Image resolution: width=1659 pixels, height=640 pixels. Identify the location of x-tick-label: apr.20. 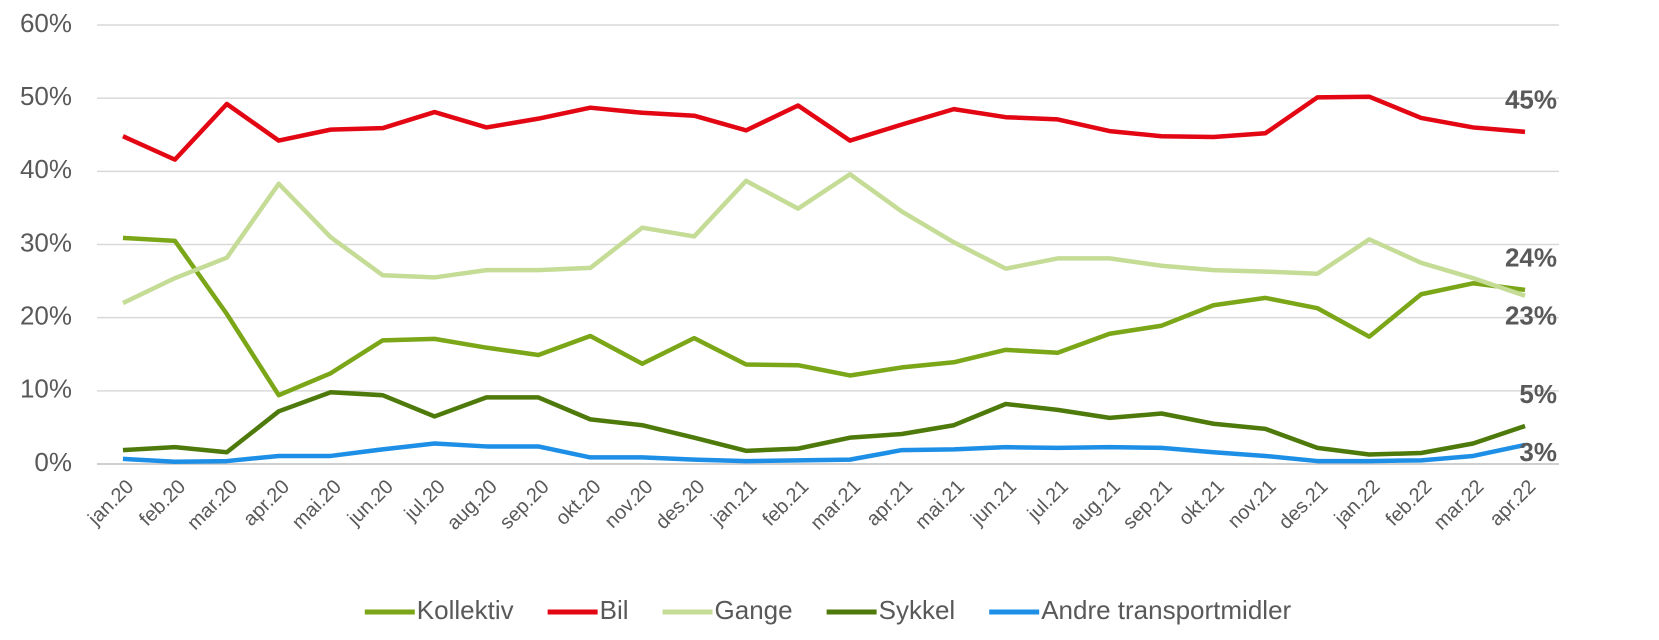
(266, 503).